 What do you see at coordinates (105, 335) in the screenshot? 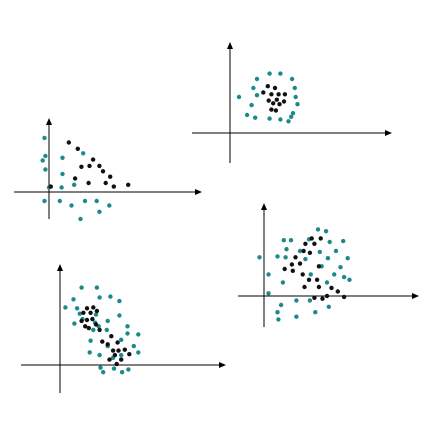
I see `black-series` at bounding box center [105, 335].